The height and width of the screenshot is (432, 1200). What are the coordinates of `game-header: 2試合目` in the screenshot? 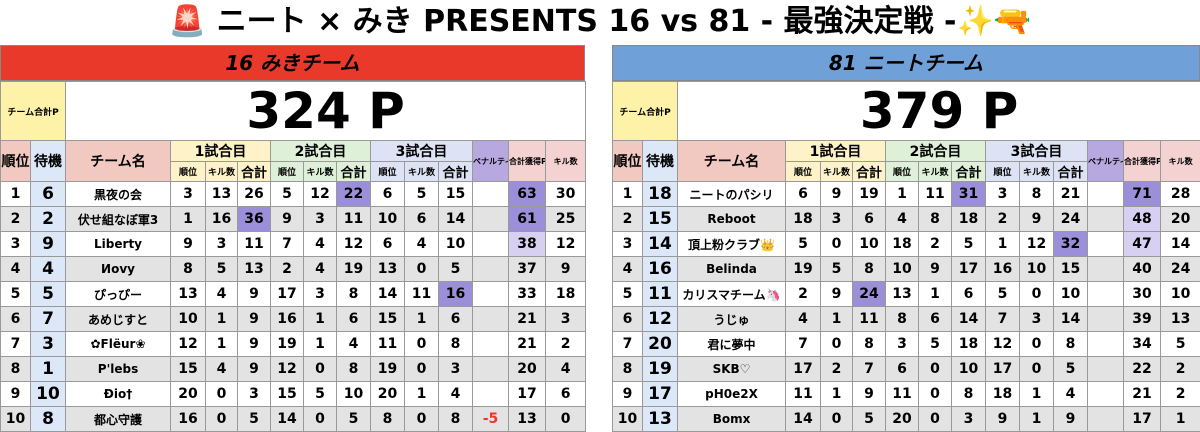 It's located at (321, 151).